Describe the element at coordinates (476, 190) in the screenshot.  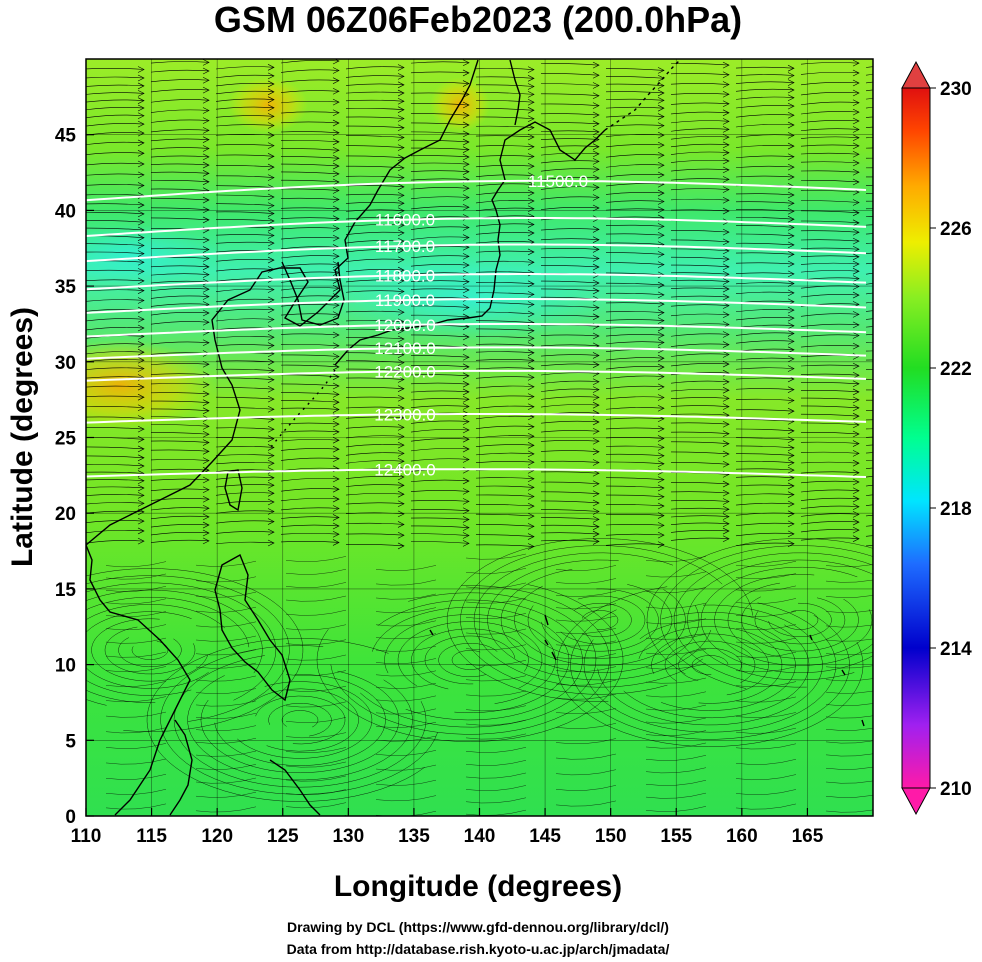
I see `contour-line` at that location.